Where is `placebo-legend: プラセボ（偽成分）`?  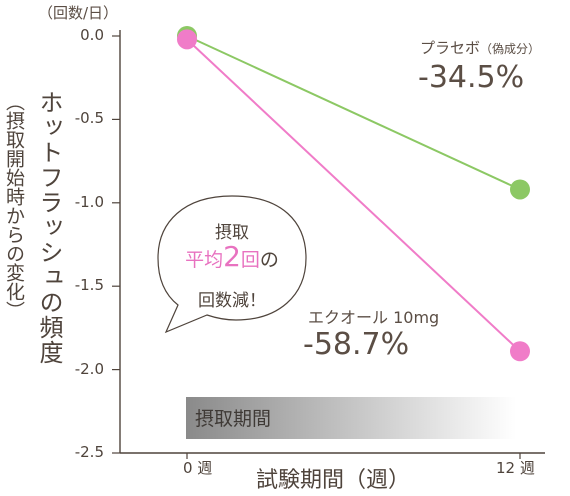
placebo-legend: プラセボ（偽成分） is located at coordinates (480, 47).